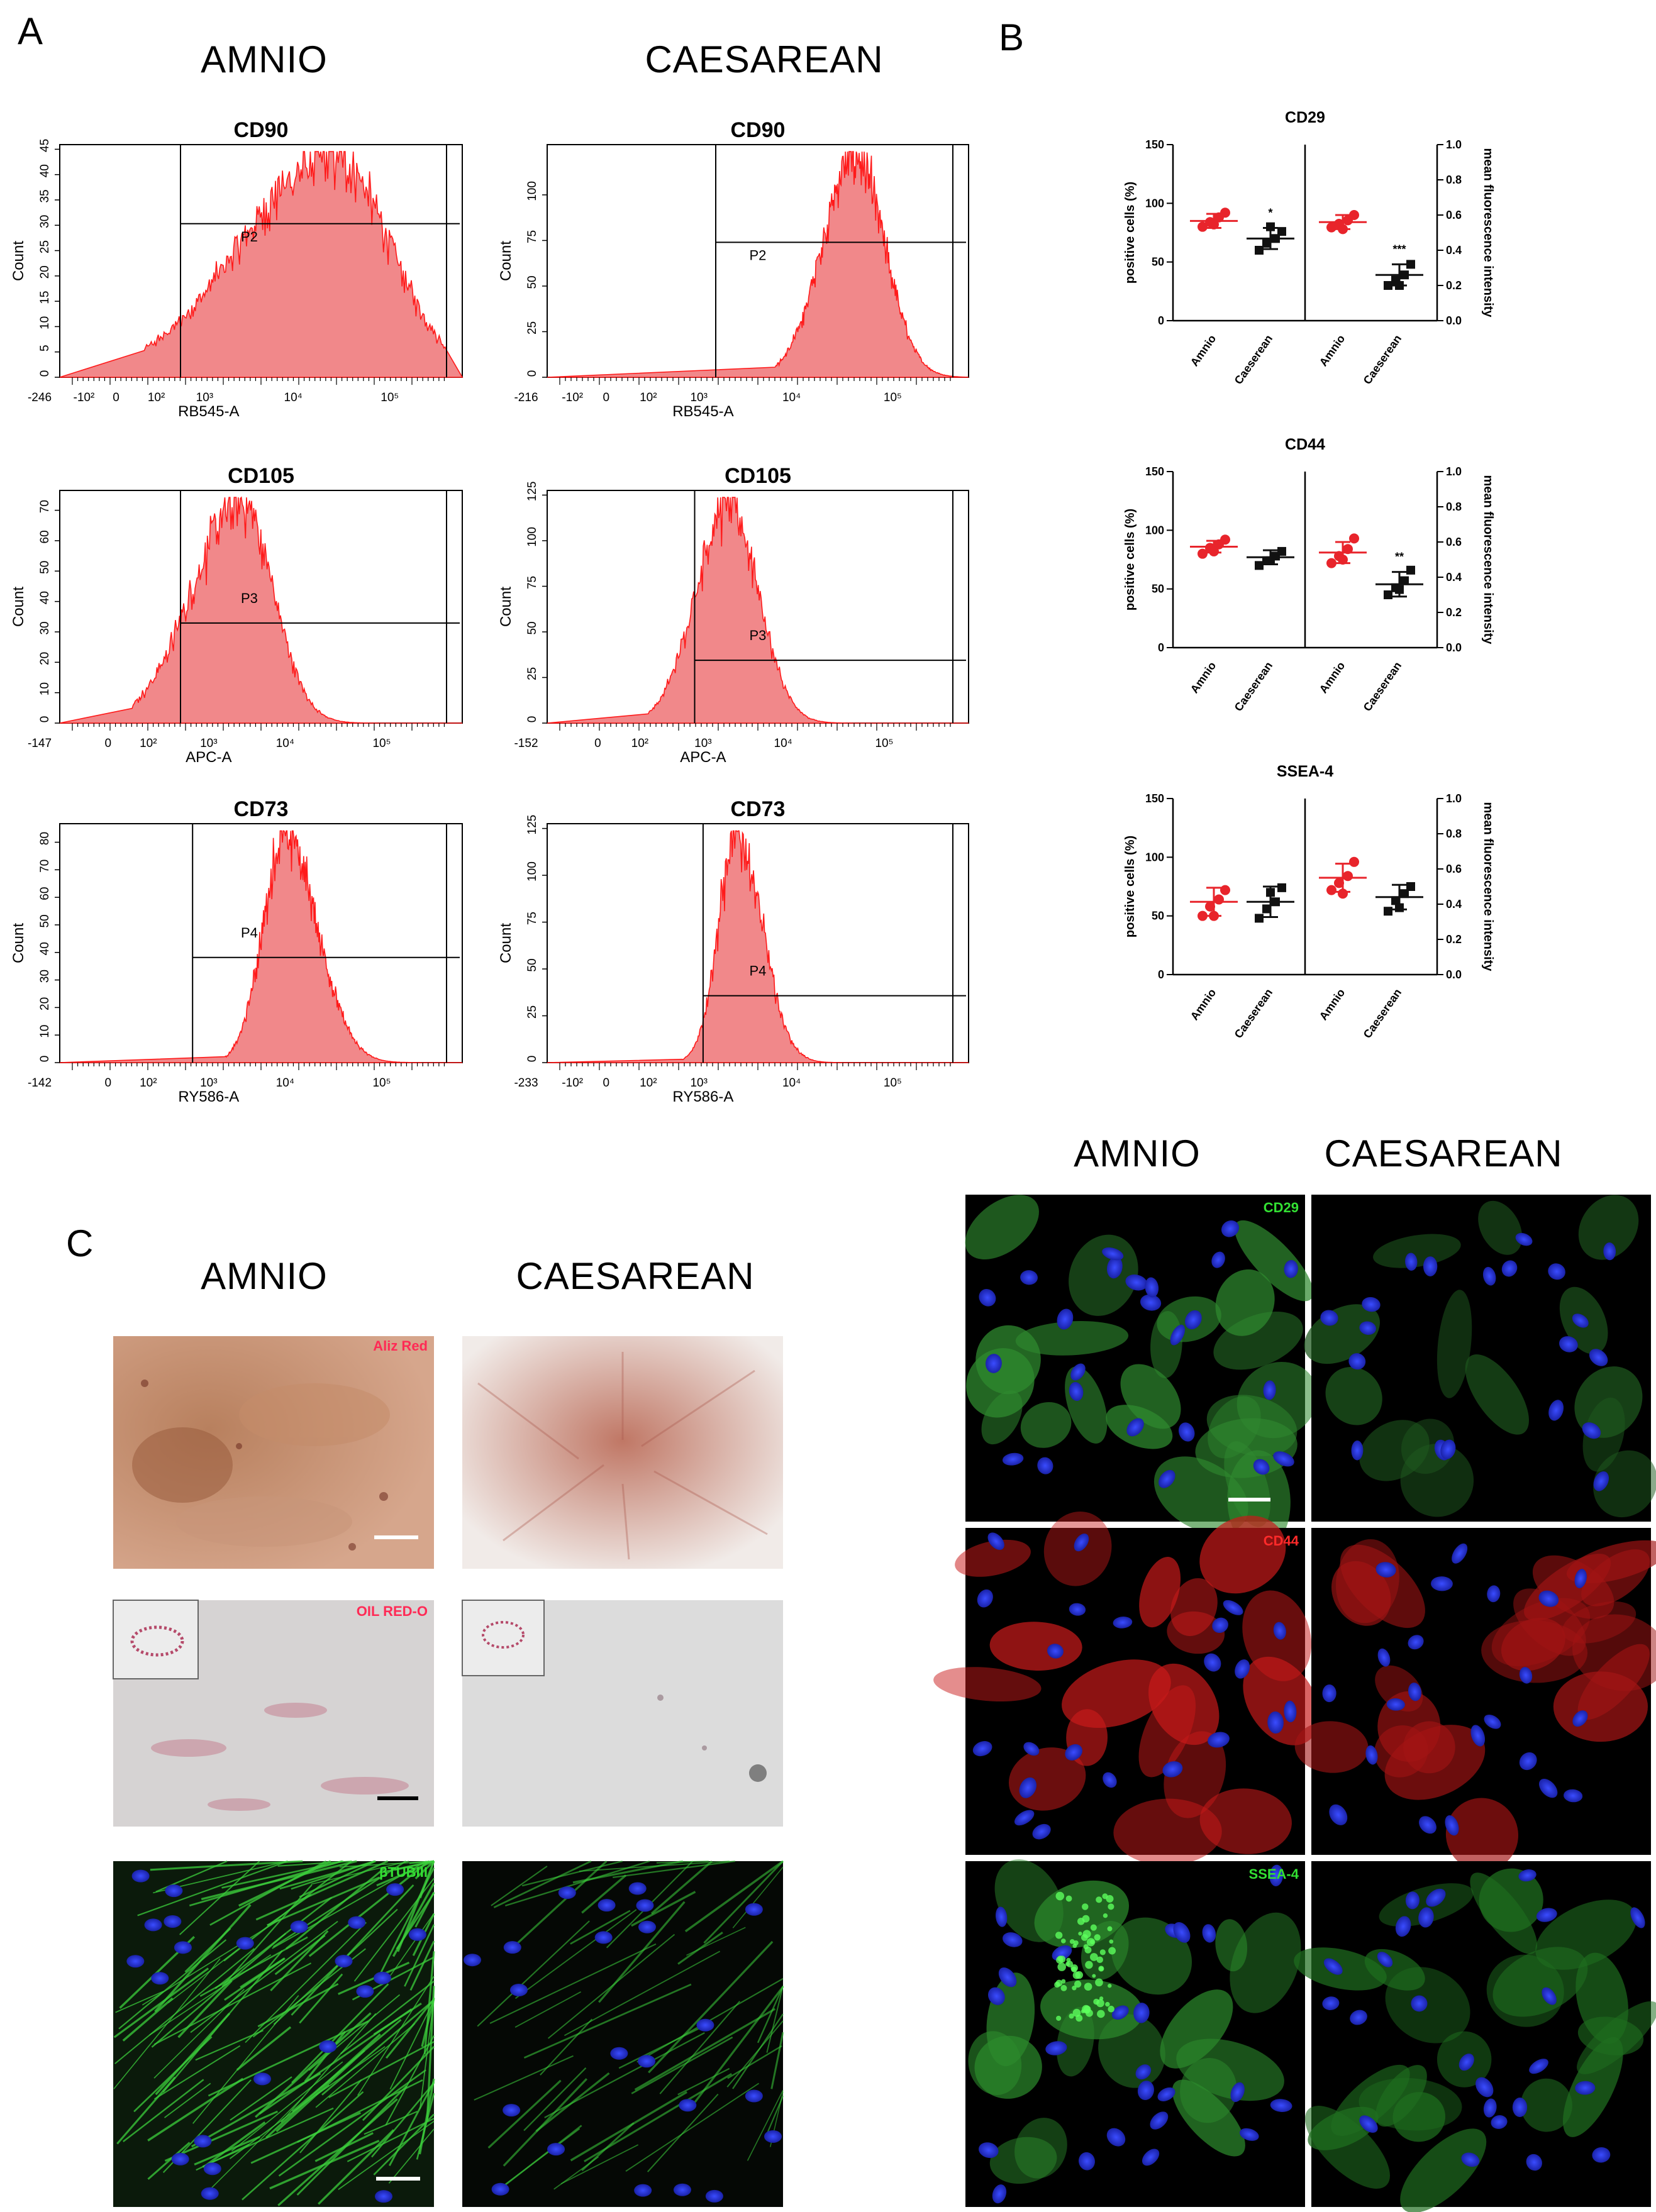 The width and height of the screenshot is (1656, 2212). What do you see at coordinates (45, 597) in the screenshot?
I see `y-tick-label: 40` at bounding box center [45, 597].